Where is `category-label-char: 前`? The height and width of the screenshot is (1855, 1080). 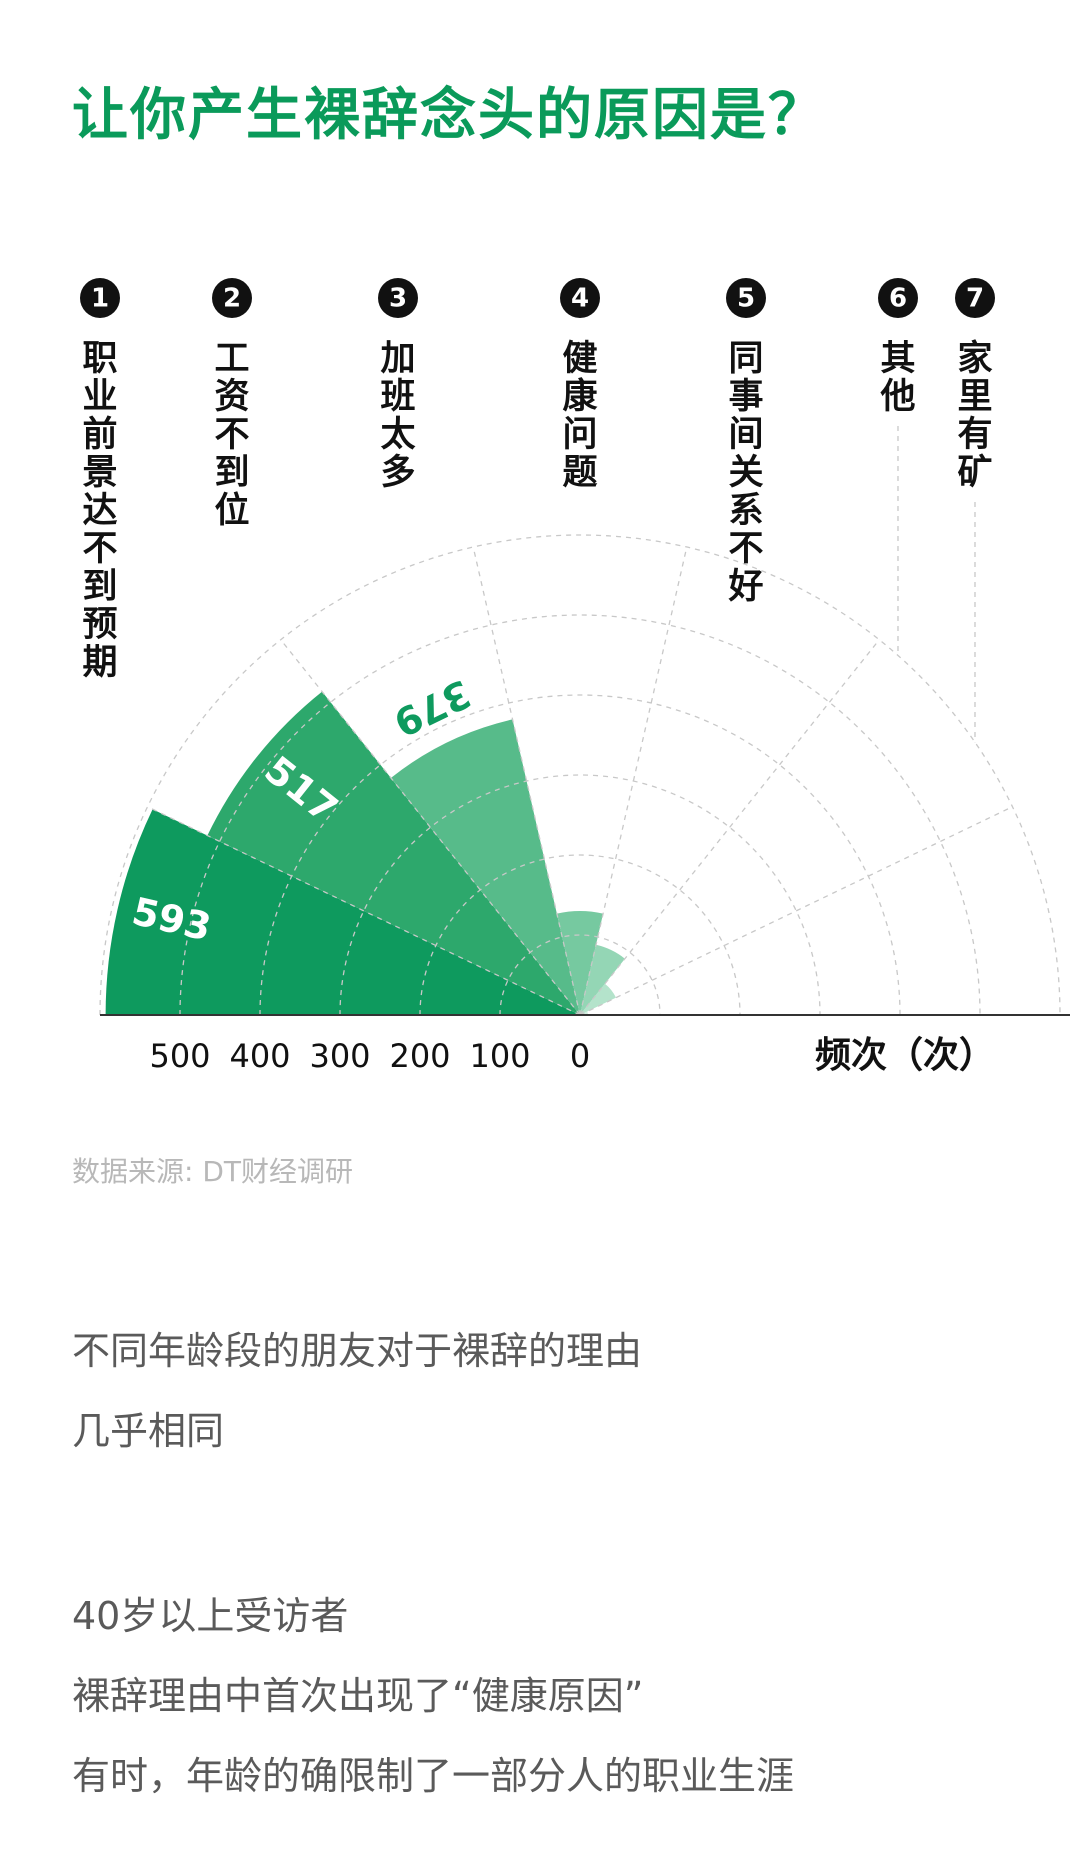
category-label-char: 前 is located at coordinates (99, 435).